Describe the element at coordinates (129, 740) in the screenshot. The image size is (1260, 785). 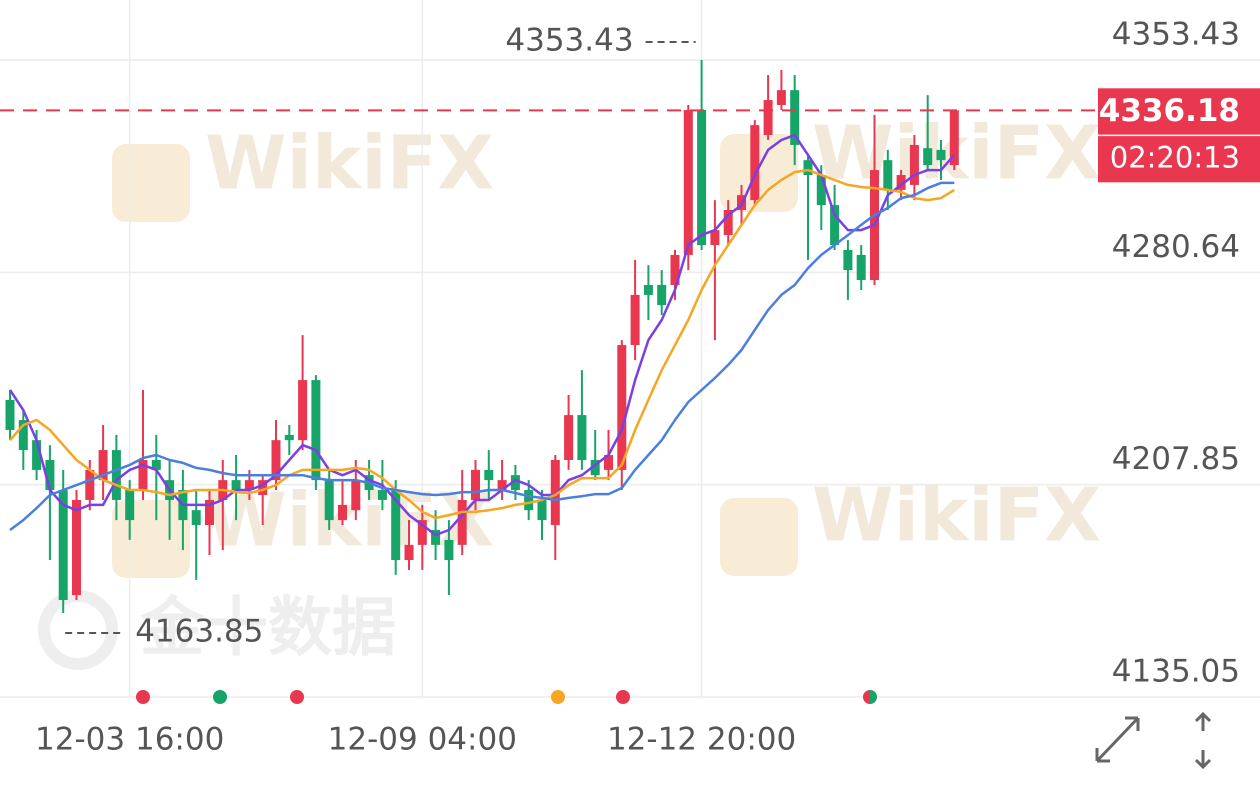
I see `x-tick-label: 12-03 16:00` at that location.